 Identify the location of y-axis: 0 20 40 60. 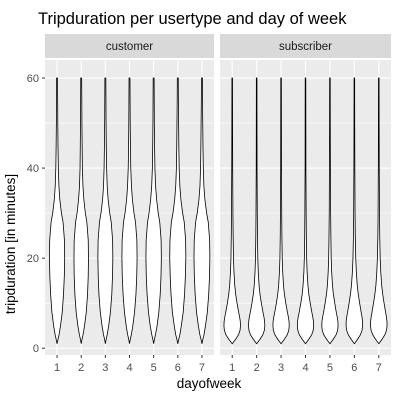
(36, 214).